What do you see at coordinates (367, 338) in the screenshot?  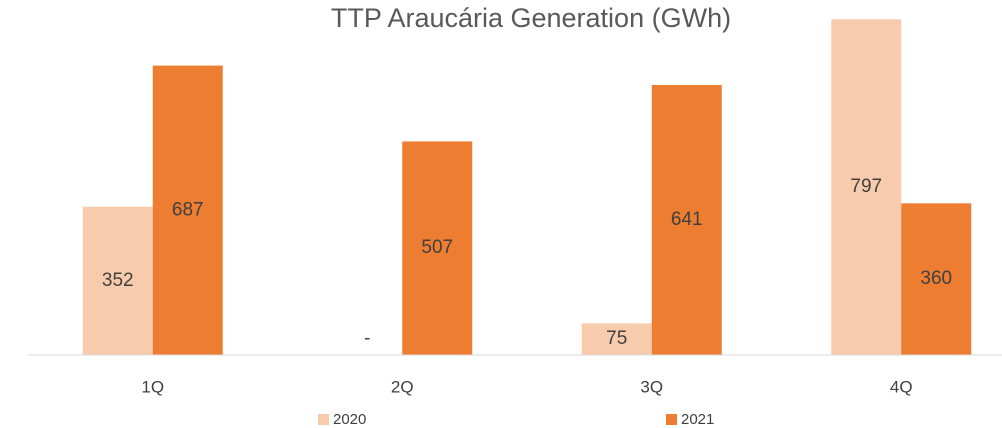 I see `data-label: -` at bounding box center [367, 338].